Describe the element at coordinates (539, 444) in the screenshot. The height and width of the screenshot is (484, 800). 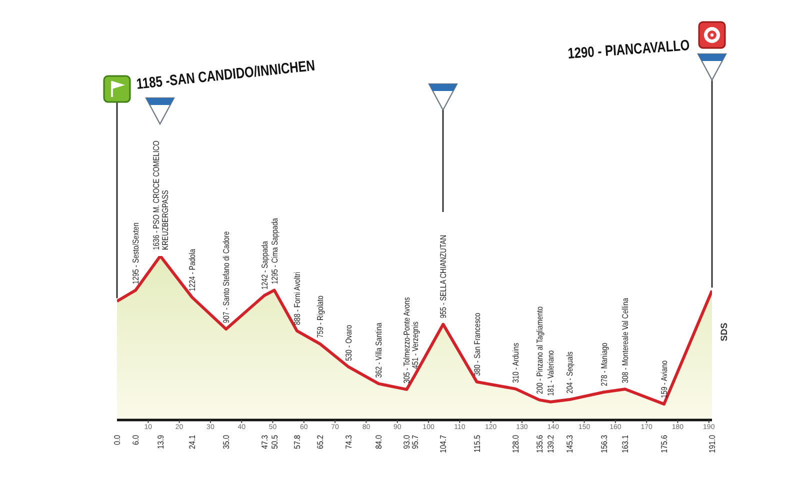
I see `x2-tick-label: 135.6` at that location.